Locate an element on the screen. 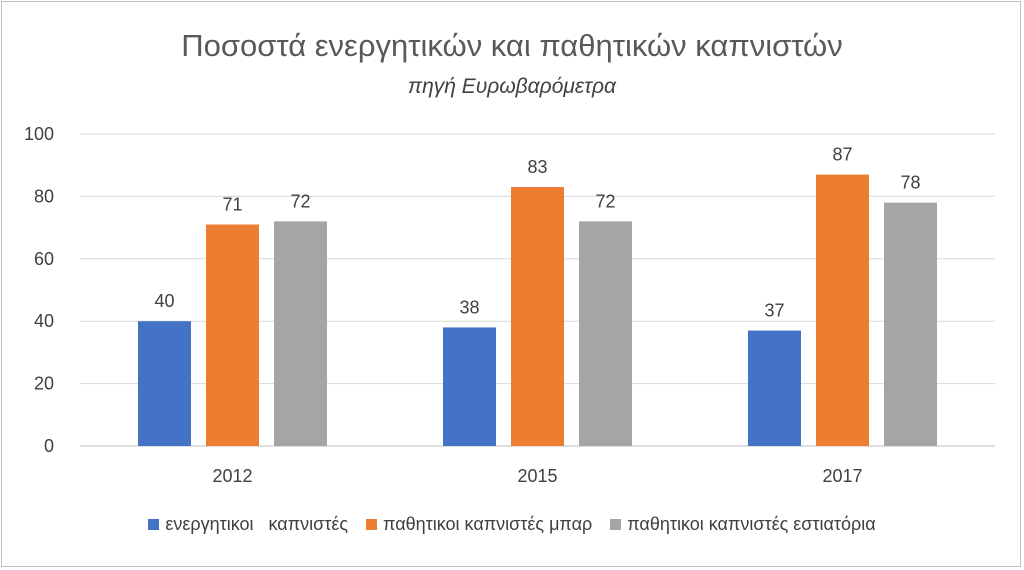 The height and width of the screenshot is (570, 1024). data-label: 40 is located at coordinates (164, 301).